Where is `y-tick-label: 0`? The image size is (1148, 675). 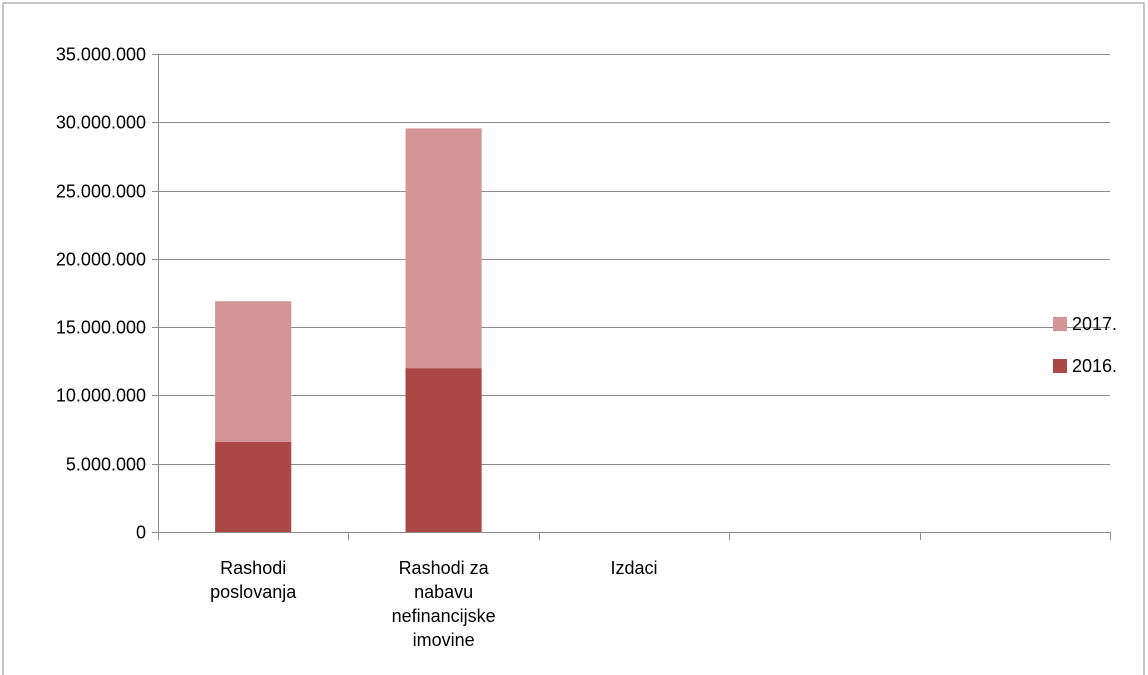
y-tick-label: 0 is located at coordinates (141, 533).